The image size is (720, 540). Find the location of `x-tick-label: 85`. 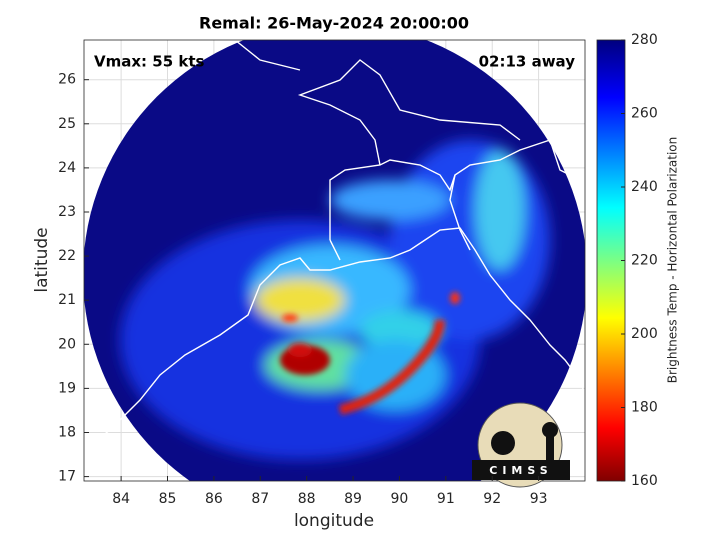

x-tick-label: 85 is located at coordinates (168, 499).